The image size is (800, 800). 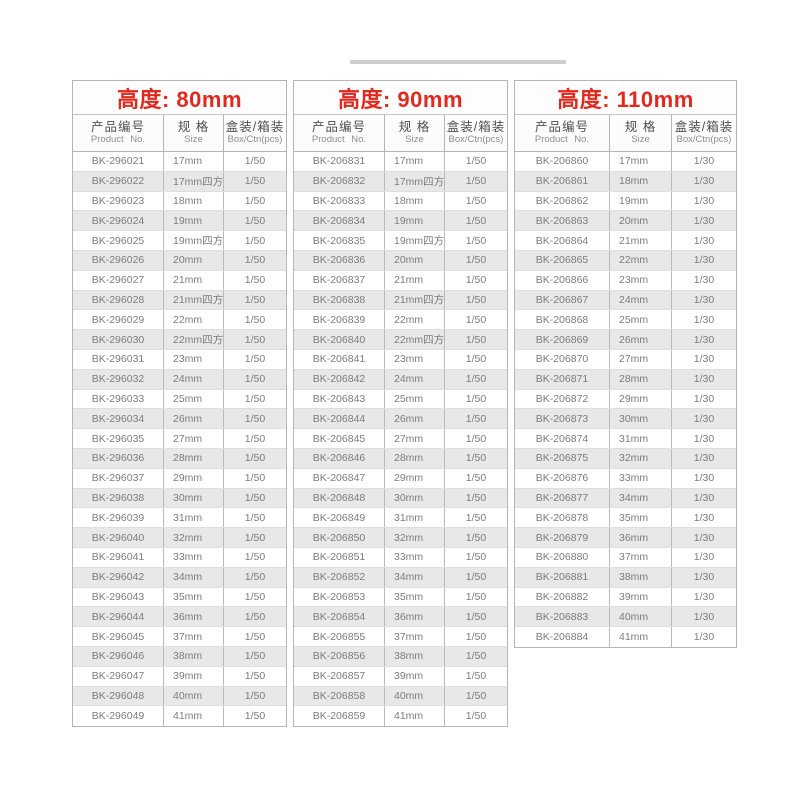 What do you see at coordinates (118, 676) in the screenshot?
I see `product-no-cell: BK-296047` at bounding box center [118, 676].